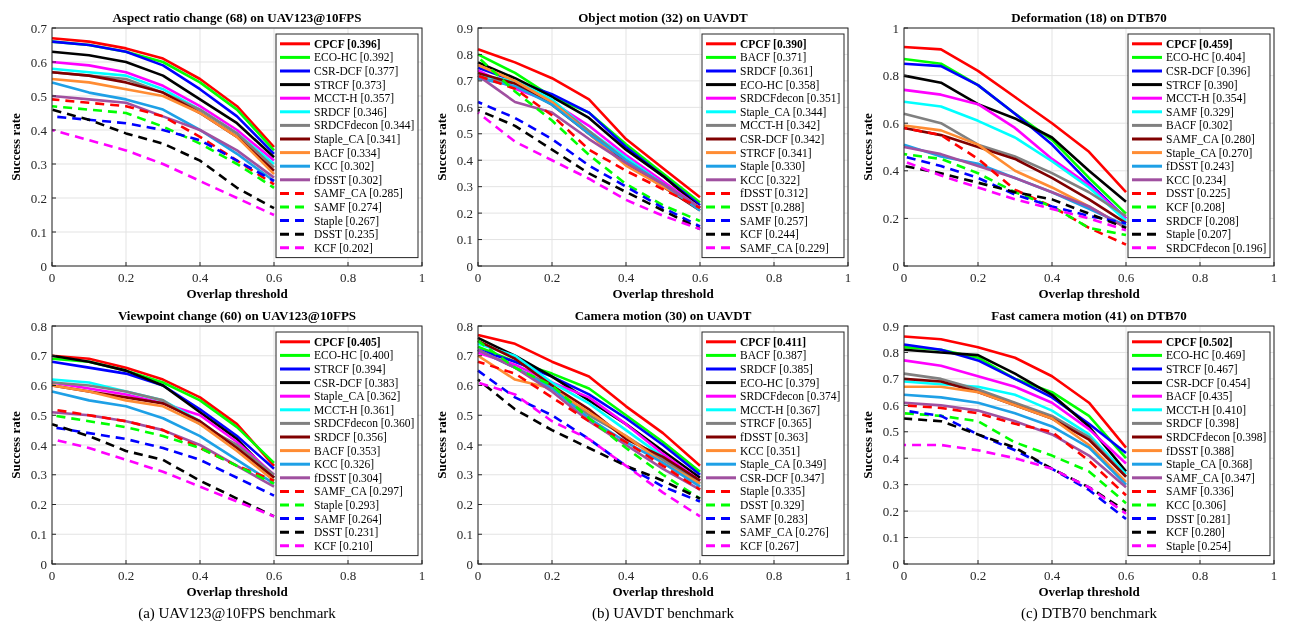  Describe the element at coordinates (1208, 71) in the screenshot. I see `legend-label: CSR-DCF [0.396]` at that location.